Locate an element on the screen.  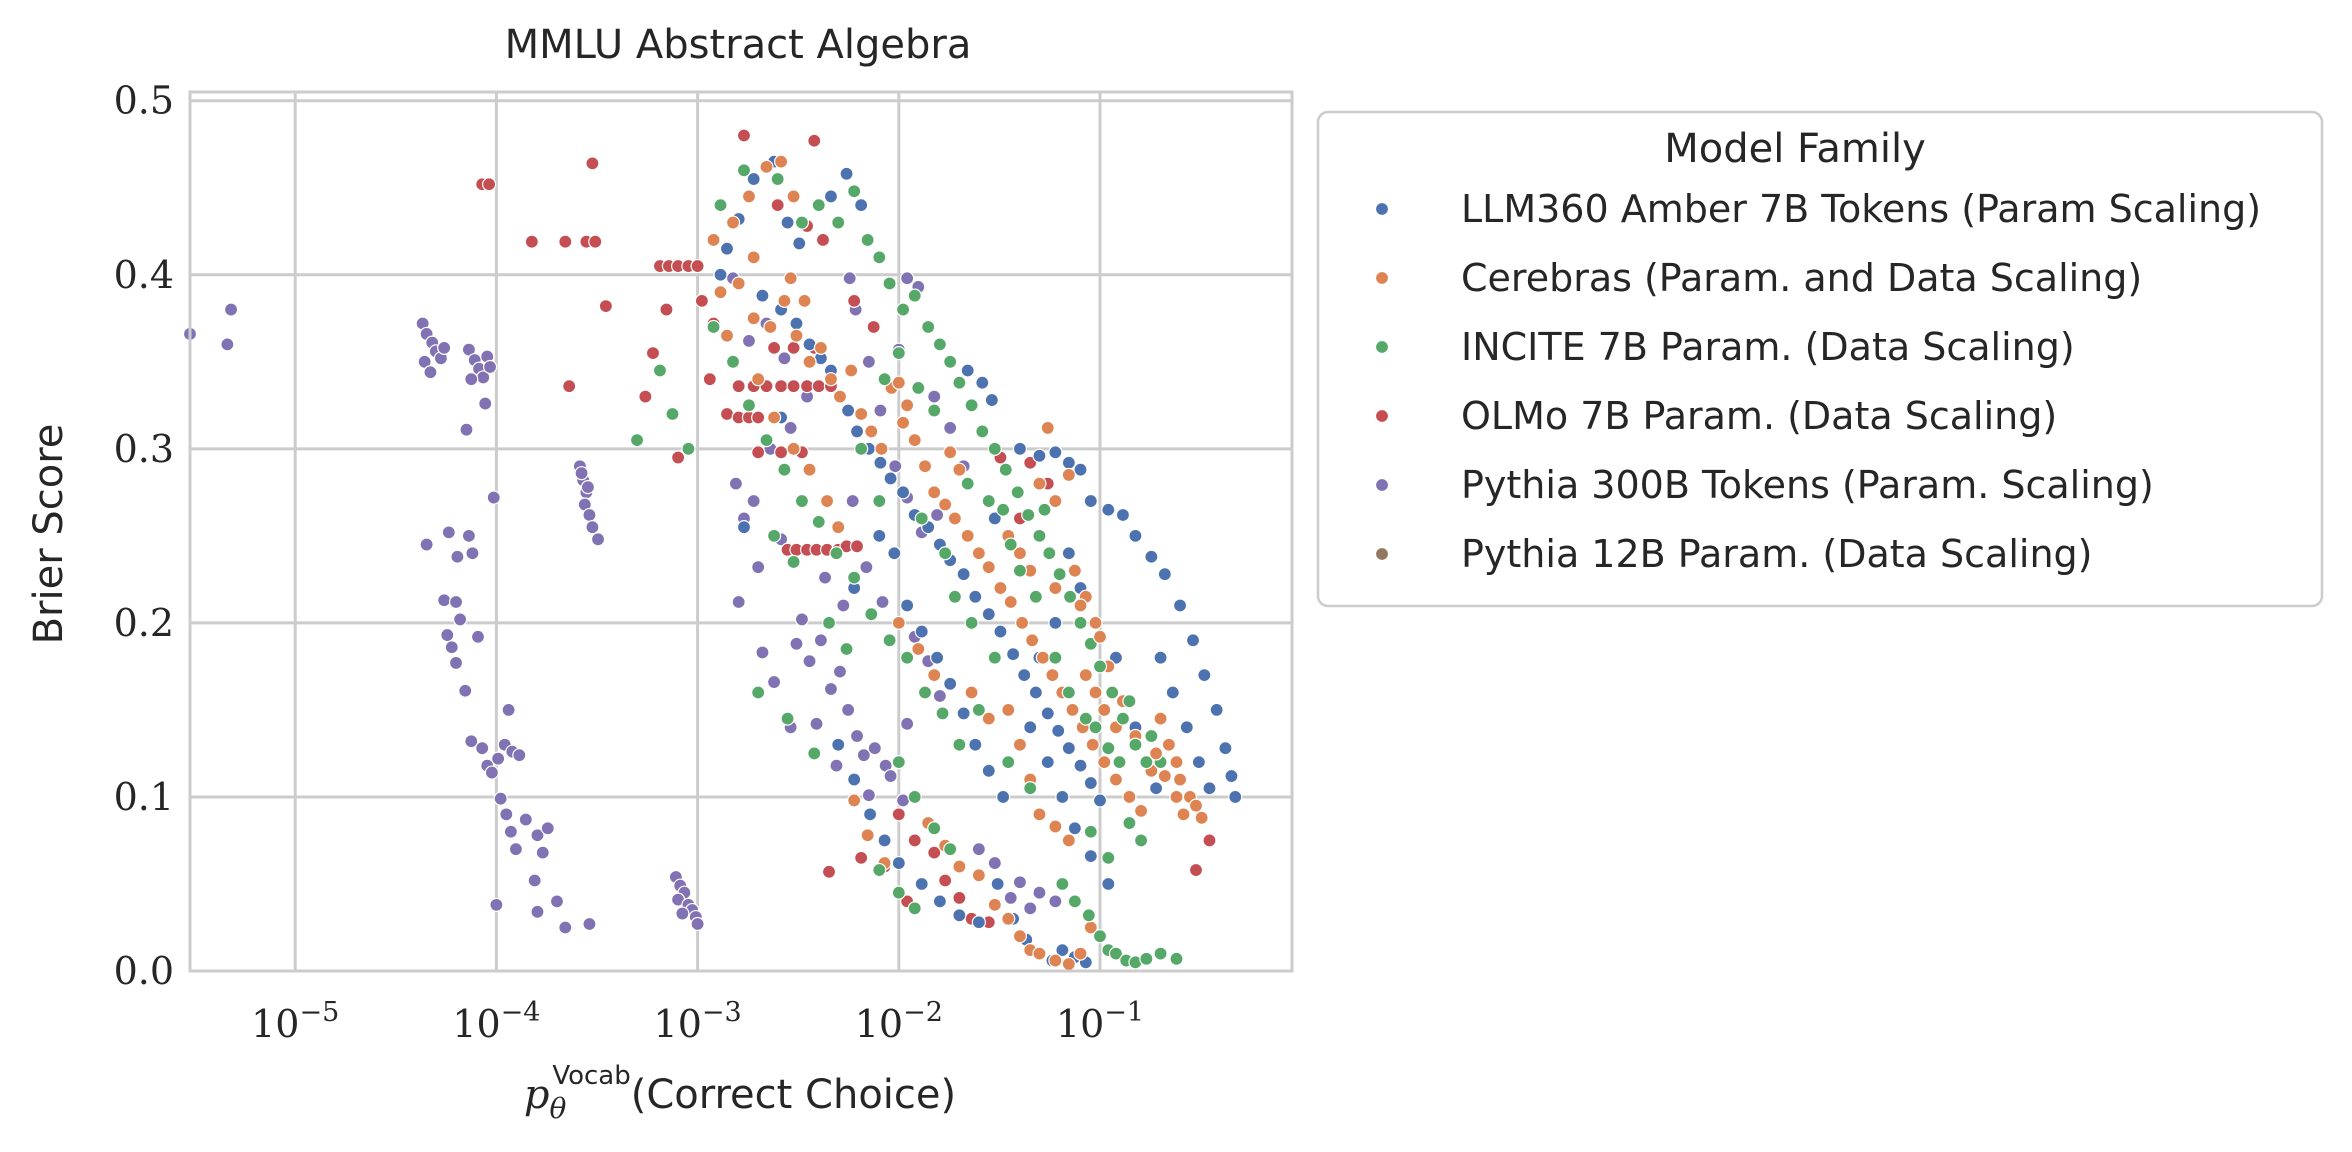
x-tick-label: 10−4 is located at coordinates (496, 1021).